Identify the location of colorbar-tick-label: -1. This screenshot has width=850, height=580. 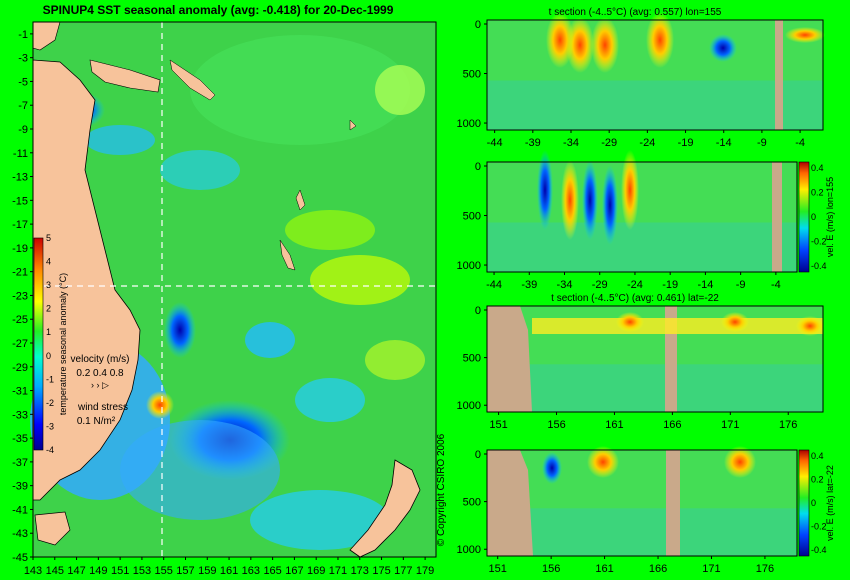
(50, 379).